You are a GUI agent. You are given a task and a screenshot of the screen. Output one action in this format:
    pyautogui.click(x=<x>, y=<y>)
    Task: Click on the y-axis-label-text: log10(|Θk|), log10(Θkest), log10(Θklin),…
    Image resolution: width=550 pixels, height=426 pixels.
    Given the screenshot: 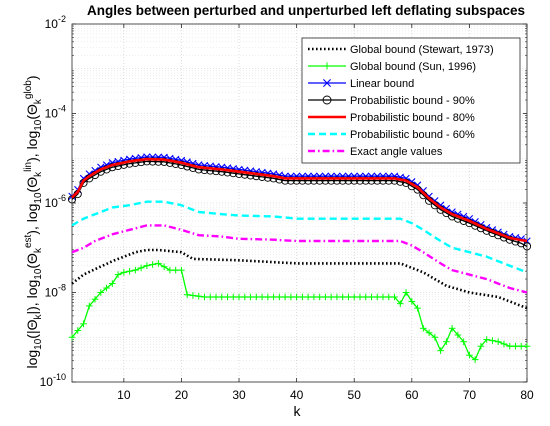 What is the action you would take?
    pyautogui.click(x=33, y=221)
    